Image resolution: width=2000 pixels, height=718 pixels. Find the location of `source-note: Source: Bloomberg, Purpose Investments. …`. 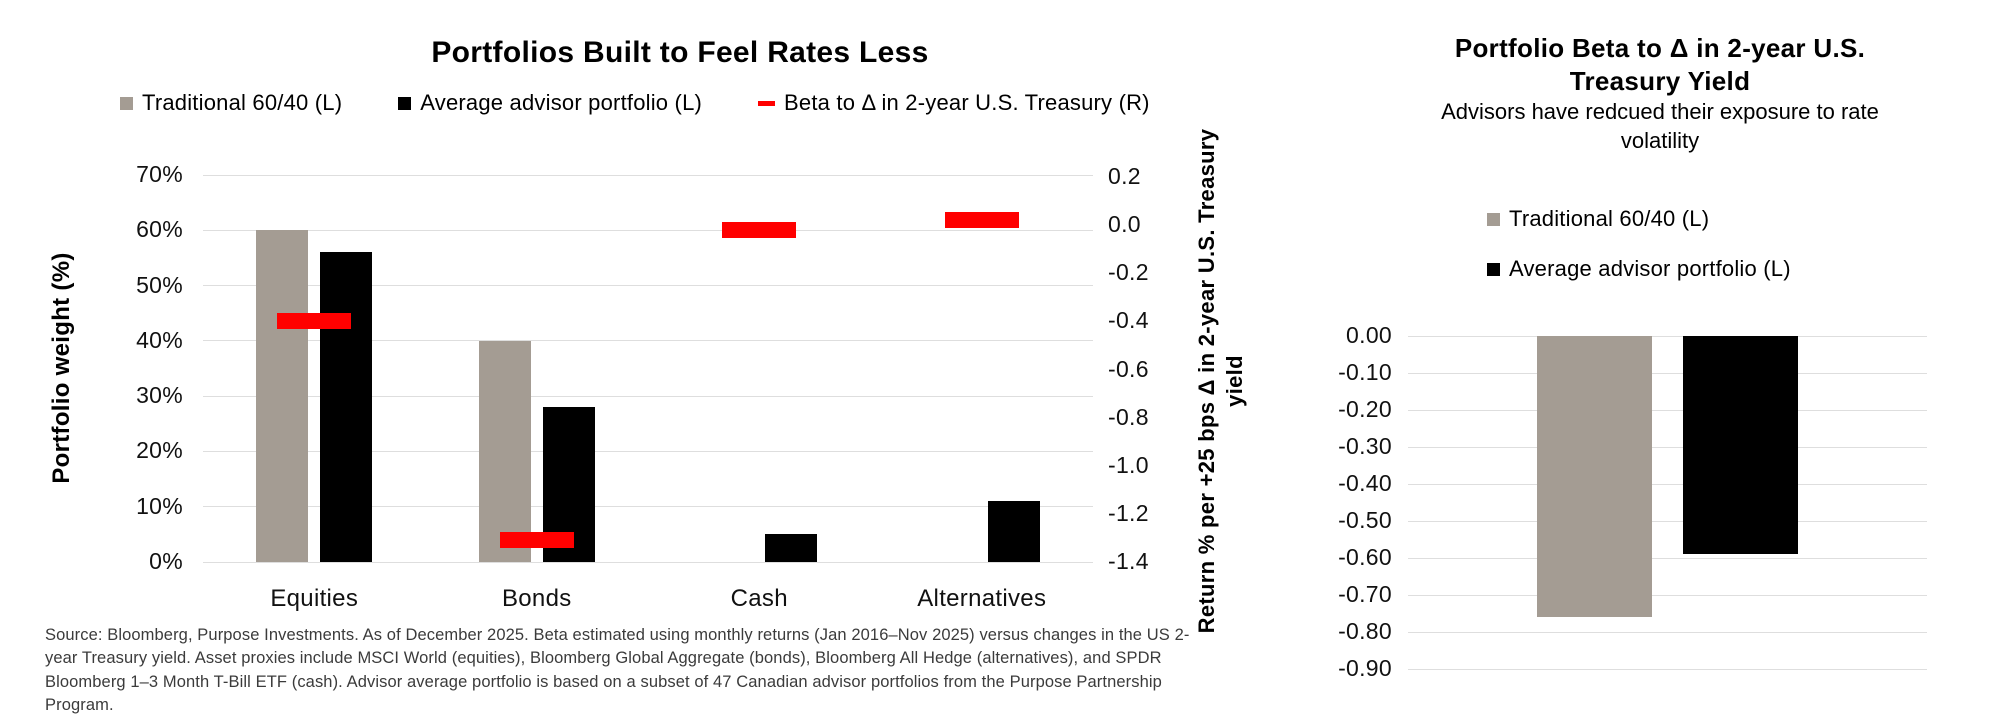

source-note: Source: Bloomberg, Purpose Investments. … is located at coordinates (617, 670).